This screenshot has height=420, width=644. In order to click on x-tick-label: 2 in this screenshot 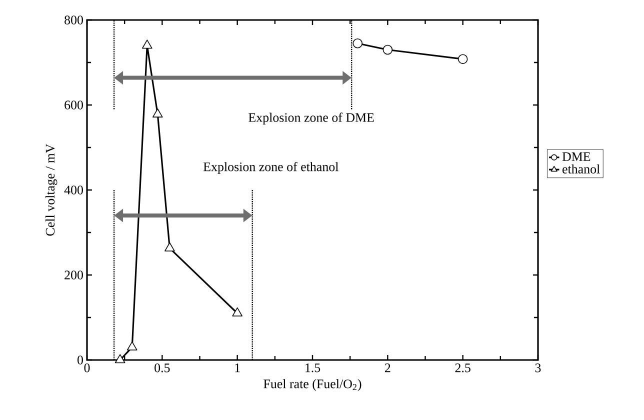, I will do `click(387, 368)`.